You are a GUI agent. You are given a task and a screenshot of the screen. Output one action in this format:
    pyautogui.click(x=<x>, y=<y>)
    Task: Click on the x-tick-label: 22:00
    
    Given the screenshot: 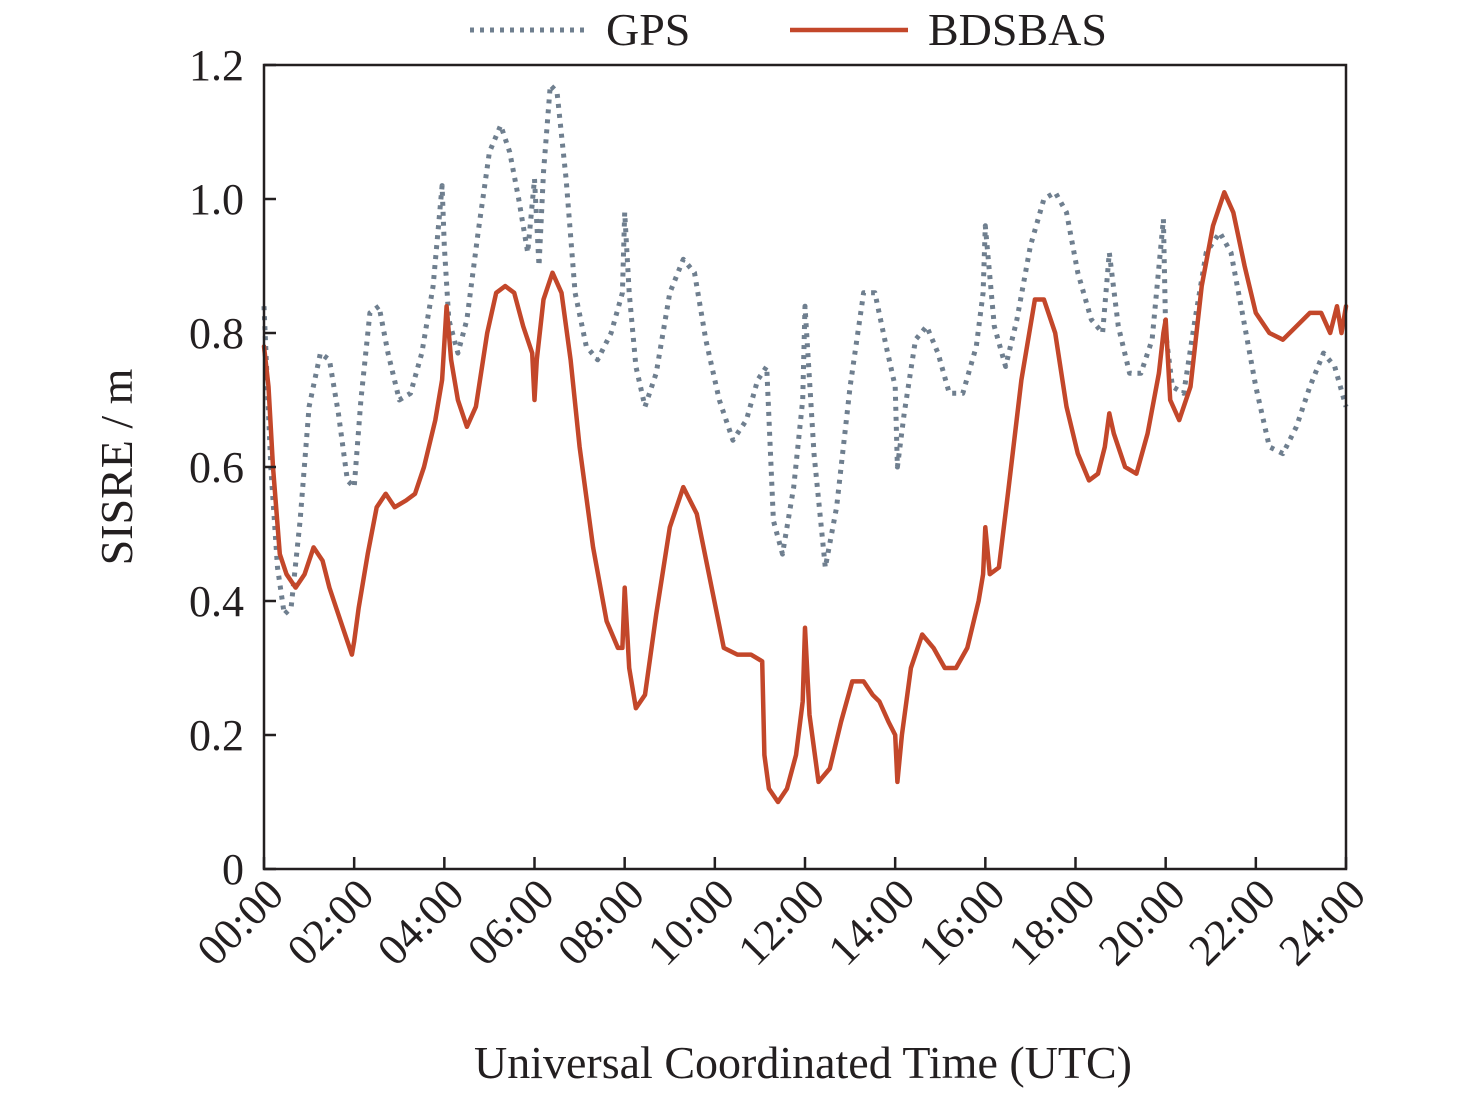 What is the action you would take?
    pyautogui.click(x=1232, y=922)
    